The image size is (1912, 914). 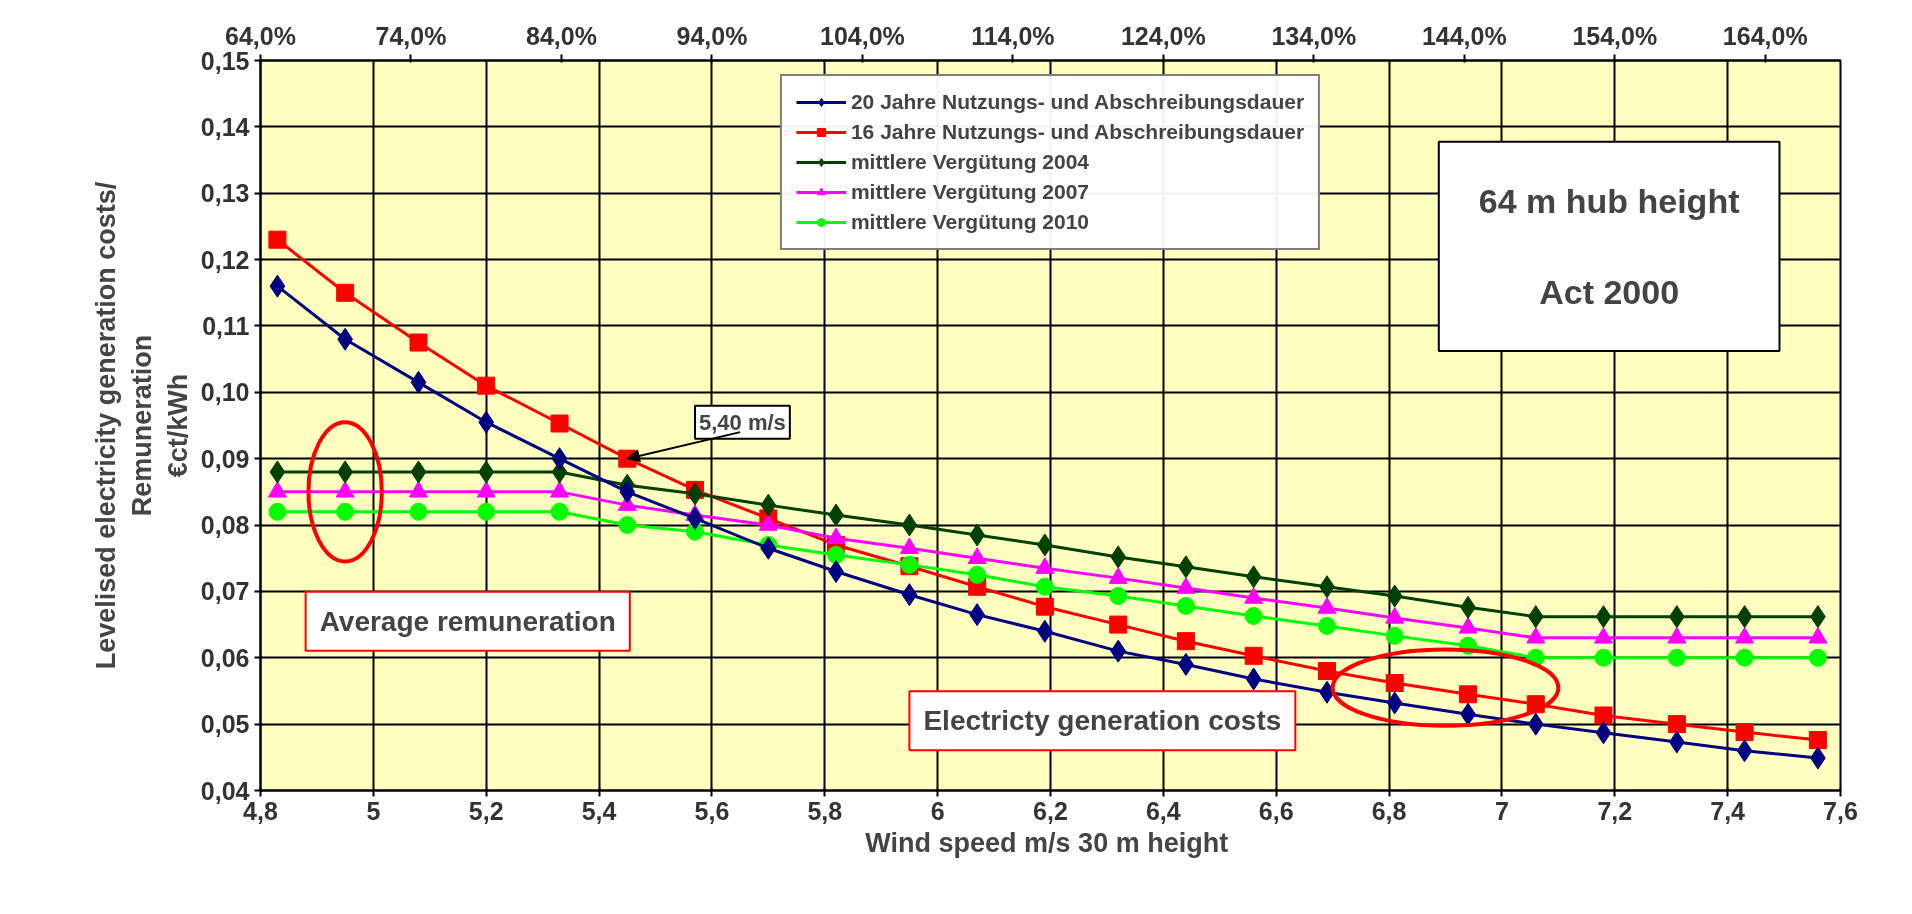 I want to click on legend-label: 20 Jahre Nutzungs- und Abschreibungsdauer, so click(x=1077, y=102).